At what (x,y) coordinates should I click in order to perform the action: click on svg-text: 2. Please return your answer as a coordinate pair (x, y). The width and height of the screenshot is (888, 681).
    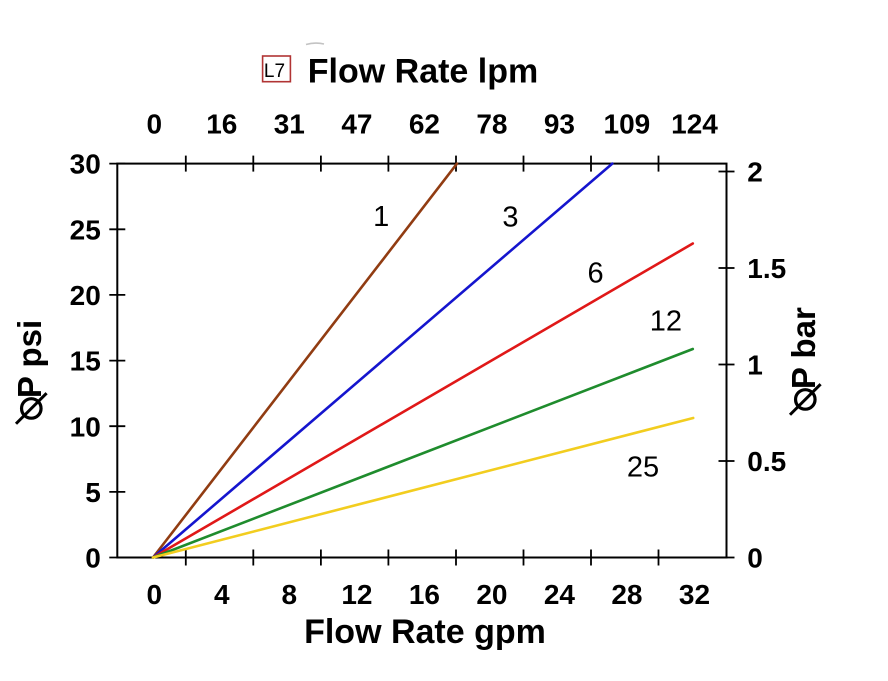
    Looking at the image, I should click on (755, 172).